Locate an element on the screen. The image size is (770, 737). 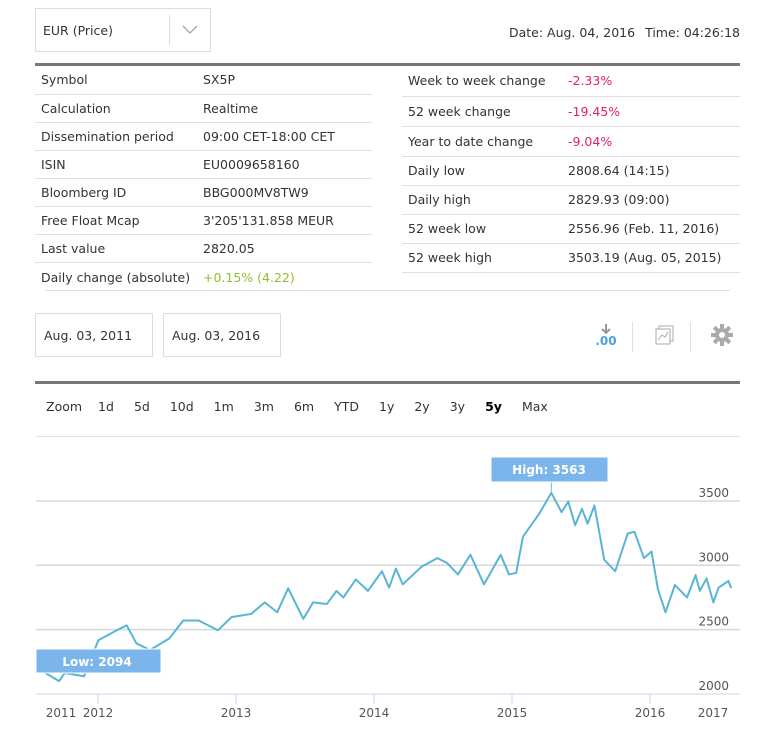
zoom-option-1m: 1m is located at coordinates (223, 406).